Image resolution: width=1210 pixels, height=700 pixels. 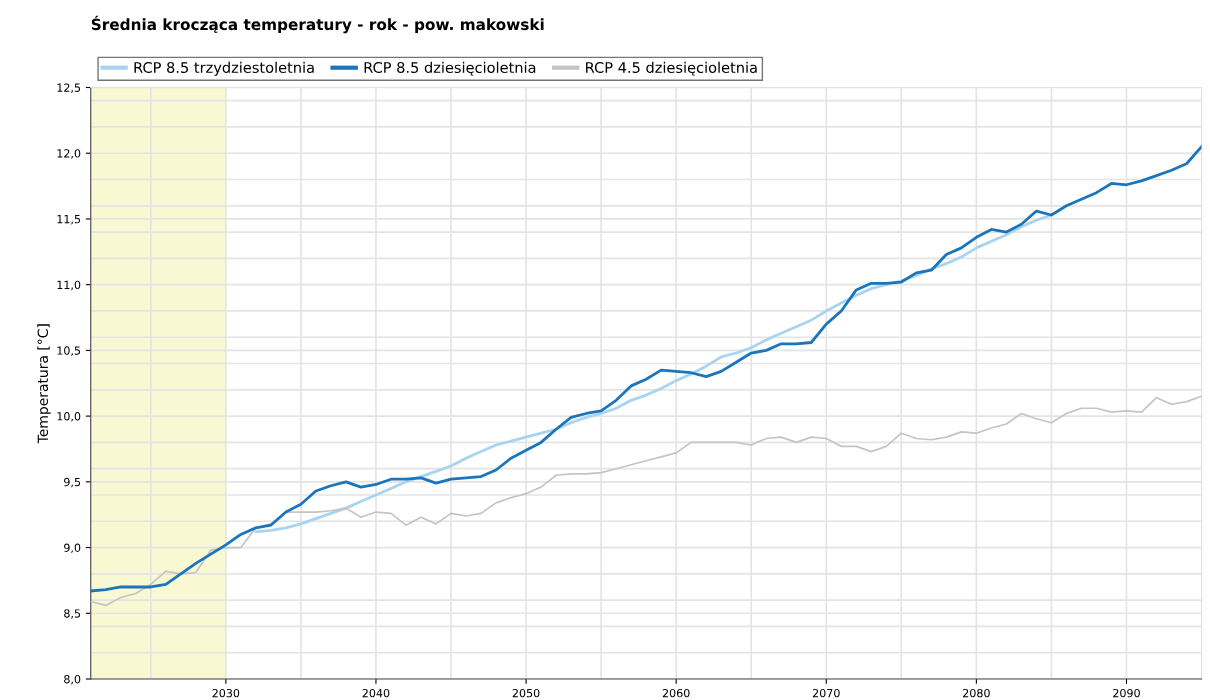 I want to click on y-tick-label: 11,0, so click(x=69, y=285).